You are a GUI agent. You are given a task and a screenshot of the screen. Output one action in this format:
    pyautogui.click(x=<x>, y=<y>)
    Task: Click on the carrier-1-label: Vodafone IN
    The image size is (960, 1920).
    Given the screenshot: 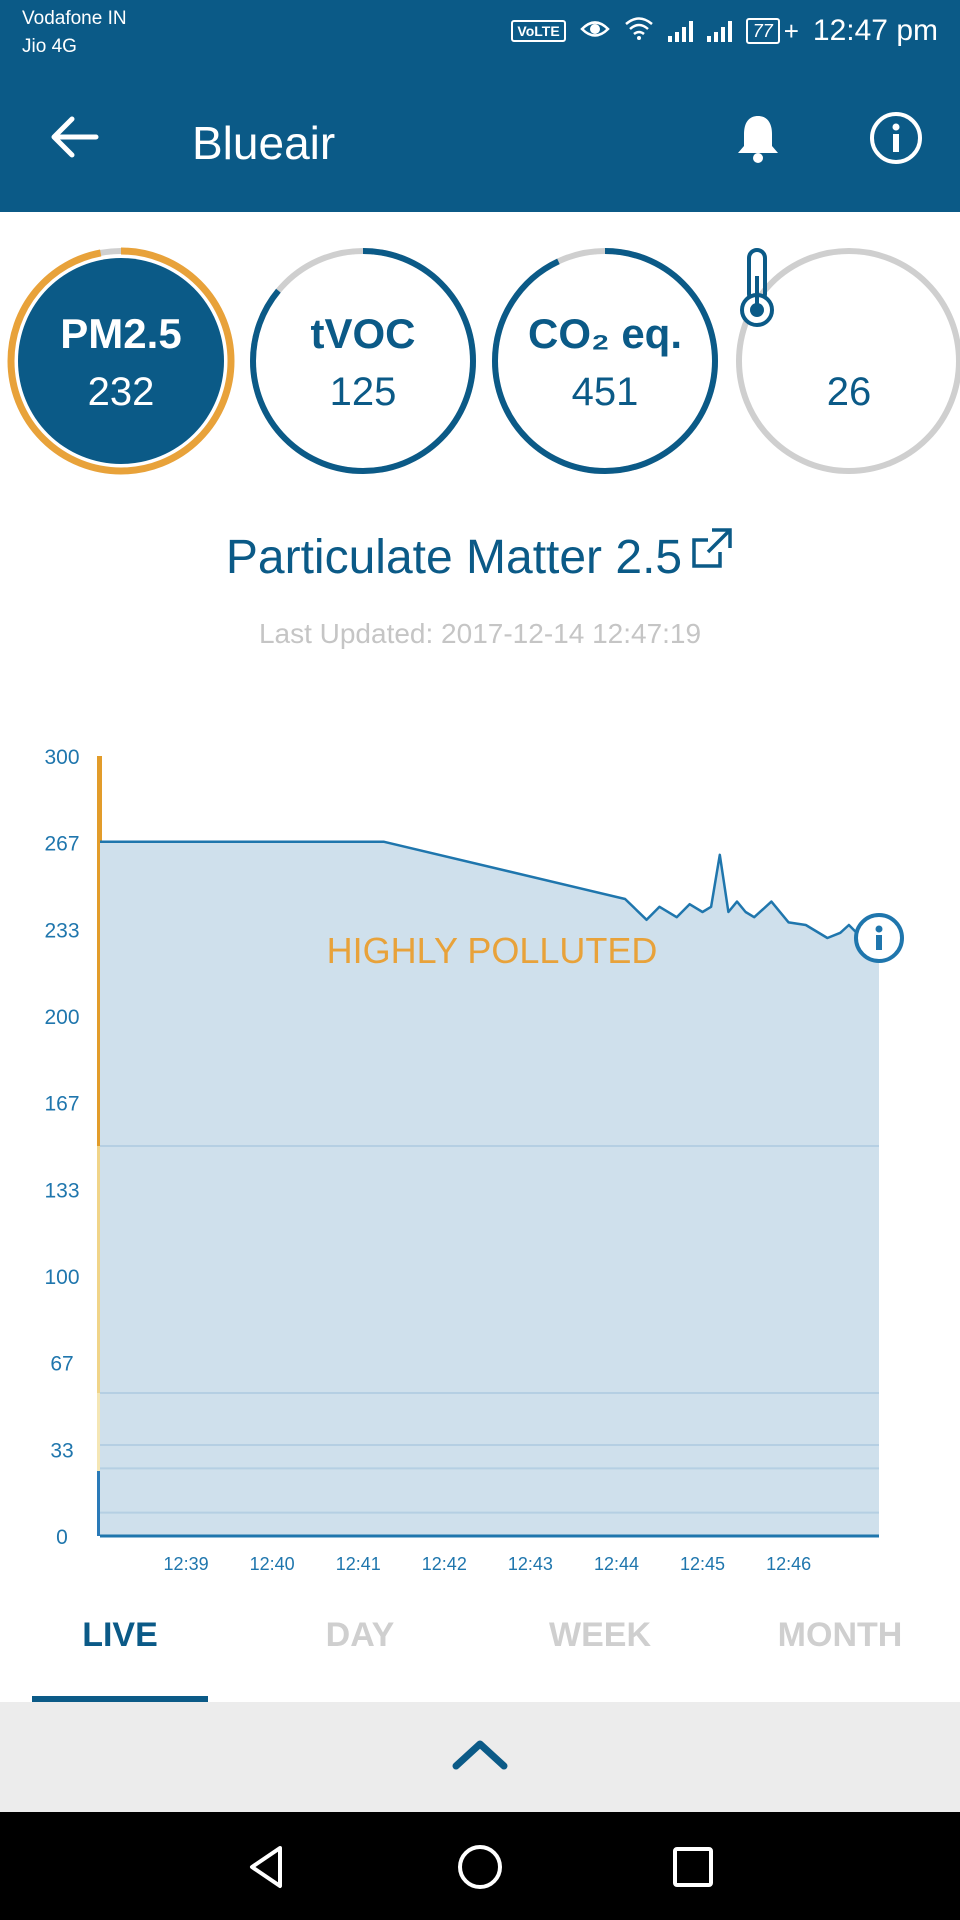 What is the action you would take?
    pyautogui.click(x=74, y=18)
    